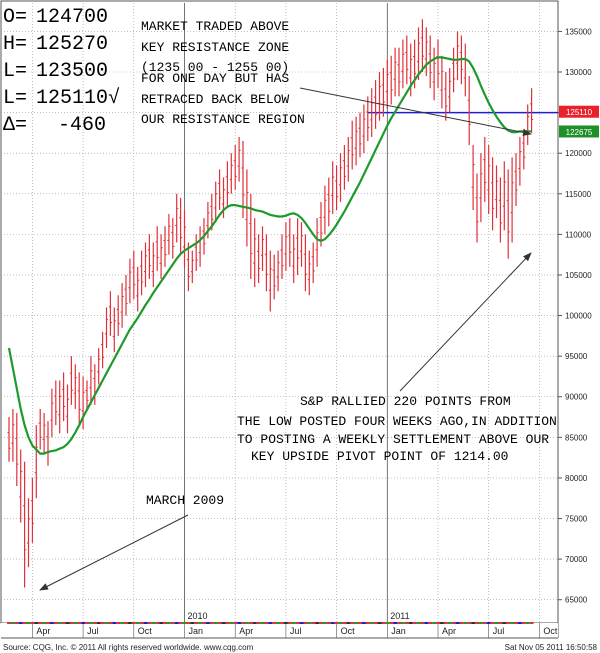 Image resolution: width=600 pixels, height=653 pixels. I want to click on annotation-line: (1235 00 - 1255 00), so click(215, 67).